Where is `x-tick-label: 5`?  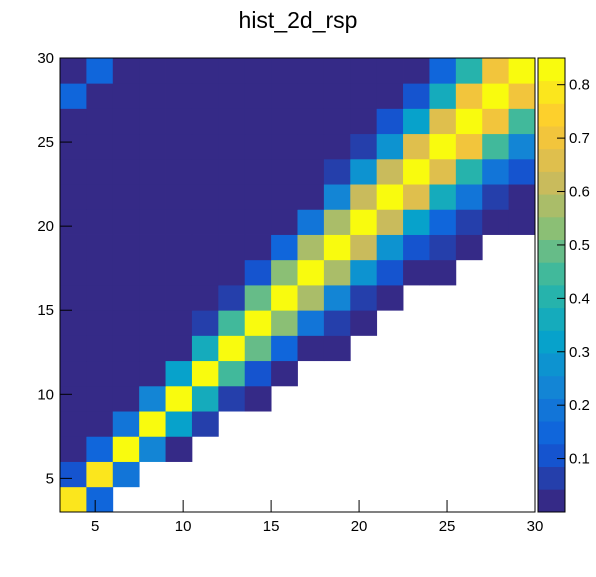
x-tick-label: 5 is located at coordinates (95, 526).